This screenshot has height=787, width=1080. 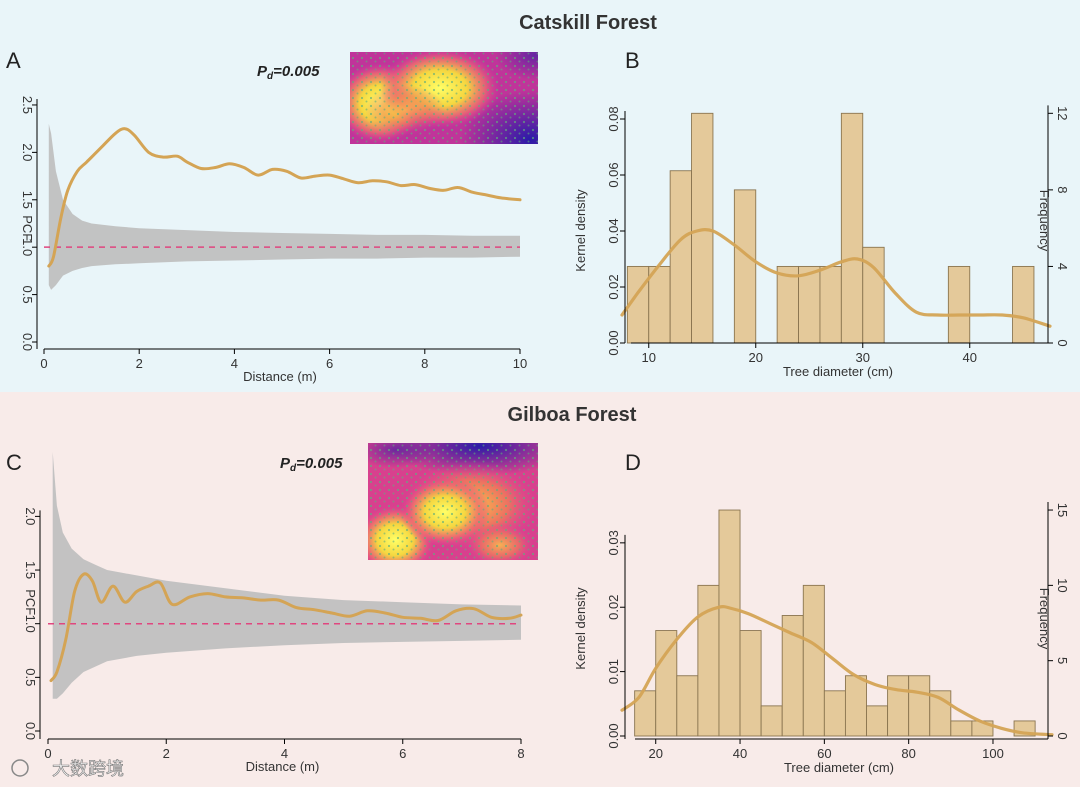 I want to click on heatmap-inset-c, so click(x=453, y=501).